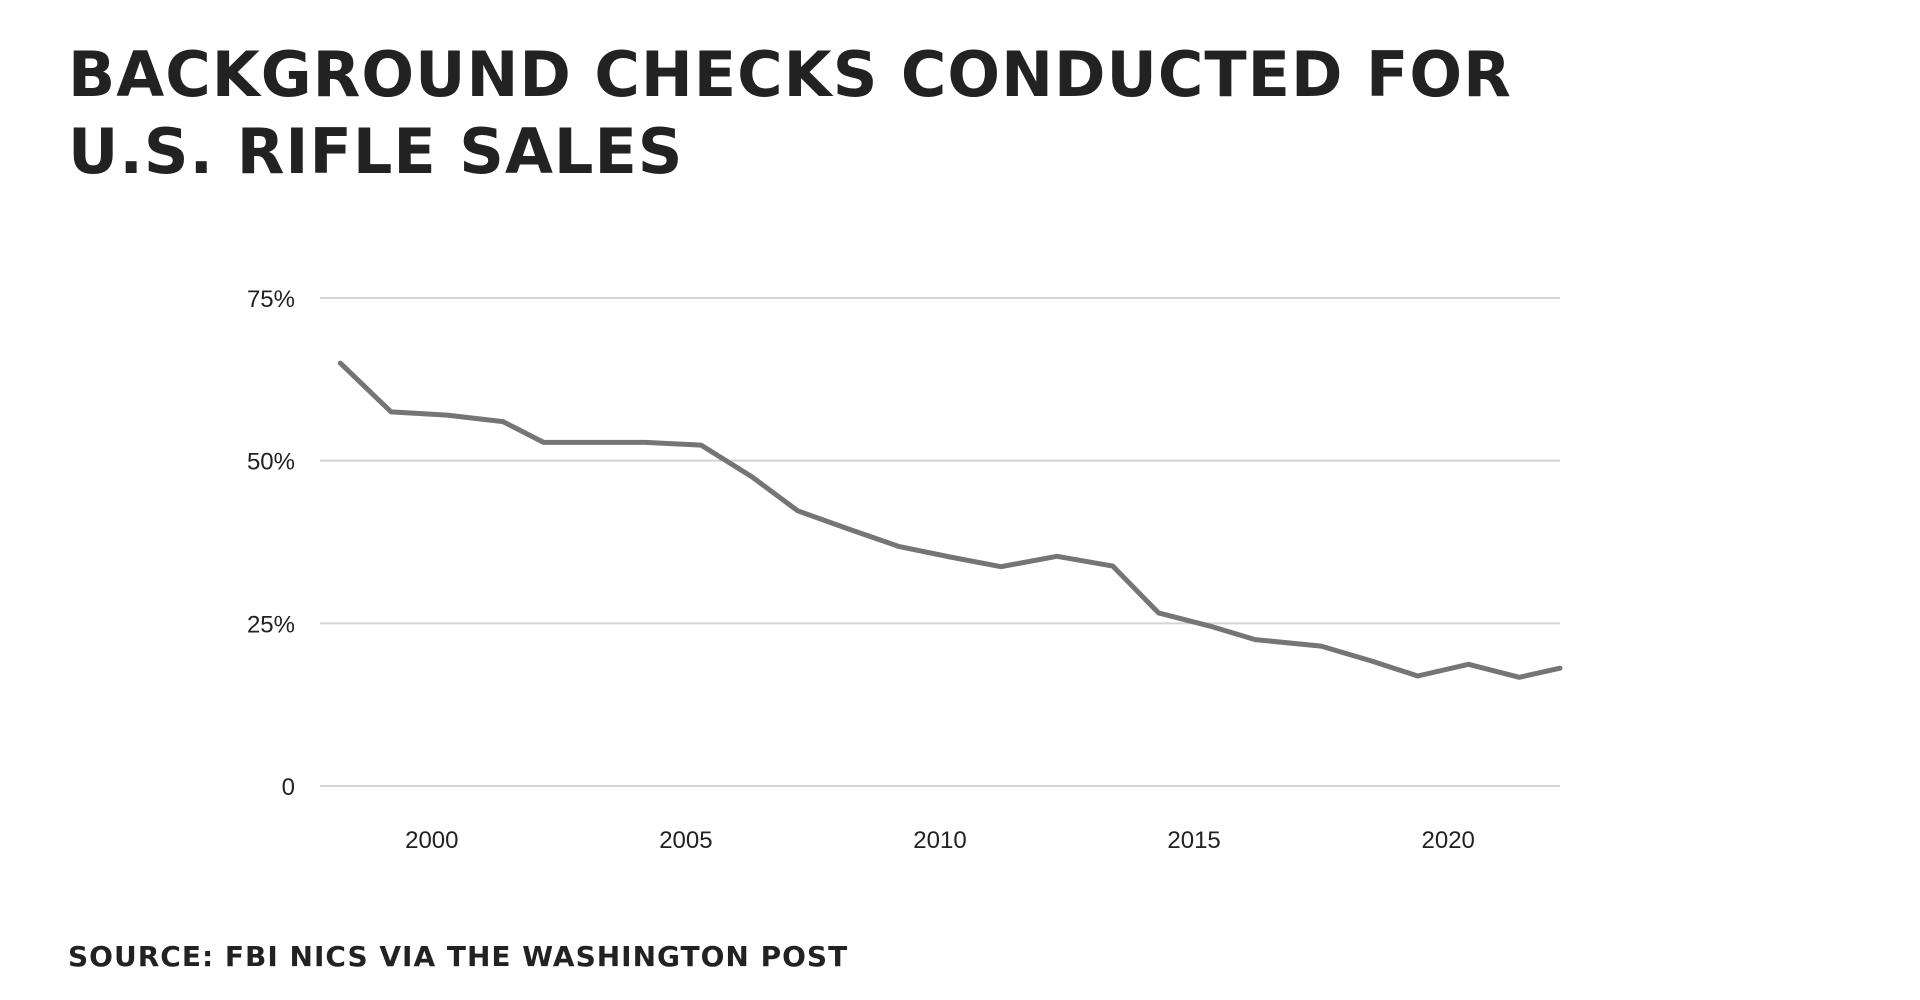 Image resolution: width=1920 pixels, height=1000 pixels. What do you see at coordinates (288, 787) in the screenshot?
I see `y-tick-label: 0` at bounding box center [288, 787].